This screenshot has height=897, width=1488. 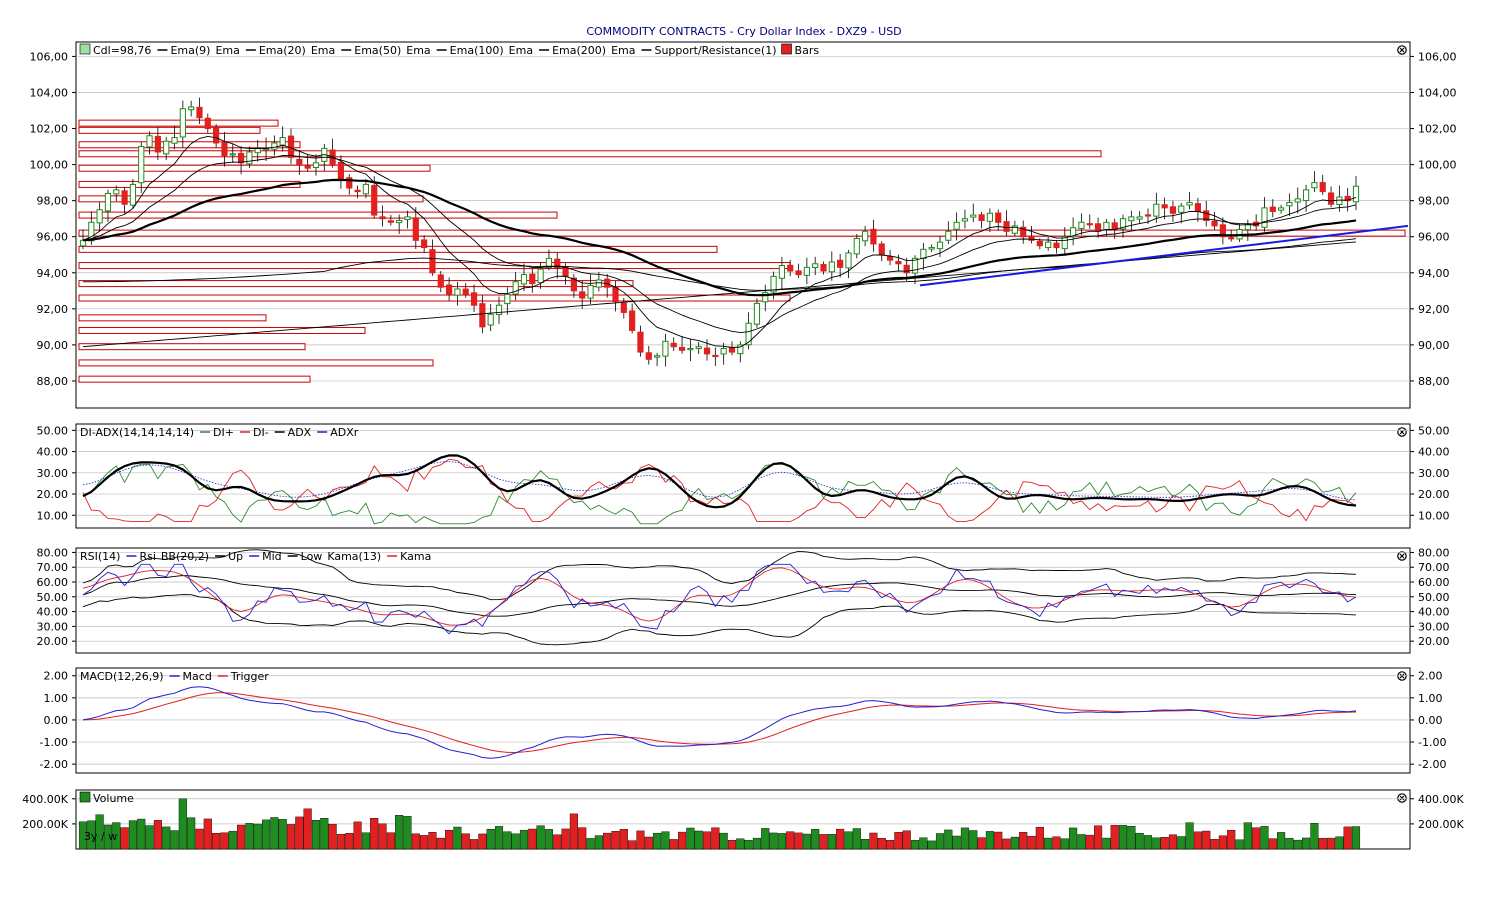 What do you see at coordinates (418, 50) in the screenshot?
I see `price-legend-item: Ema` at bounding box center [418, 50].